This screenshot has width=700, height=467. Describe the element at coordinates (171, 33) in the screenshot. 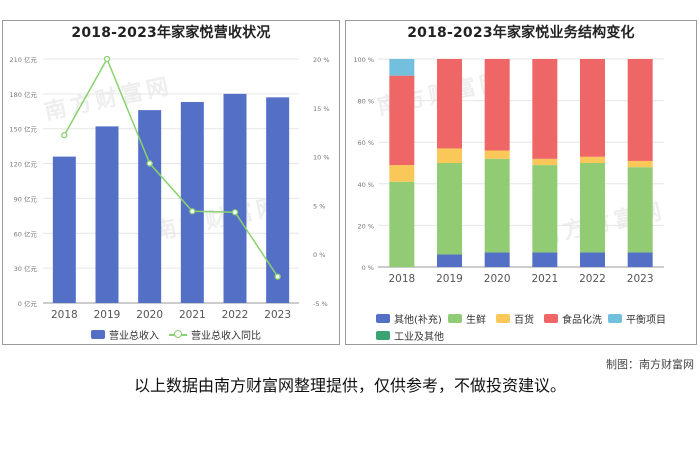

I see `revenue-chart-title: 2018-2023年家家悦营收状况` at that location.